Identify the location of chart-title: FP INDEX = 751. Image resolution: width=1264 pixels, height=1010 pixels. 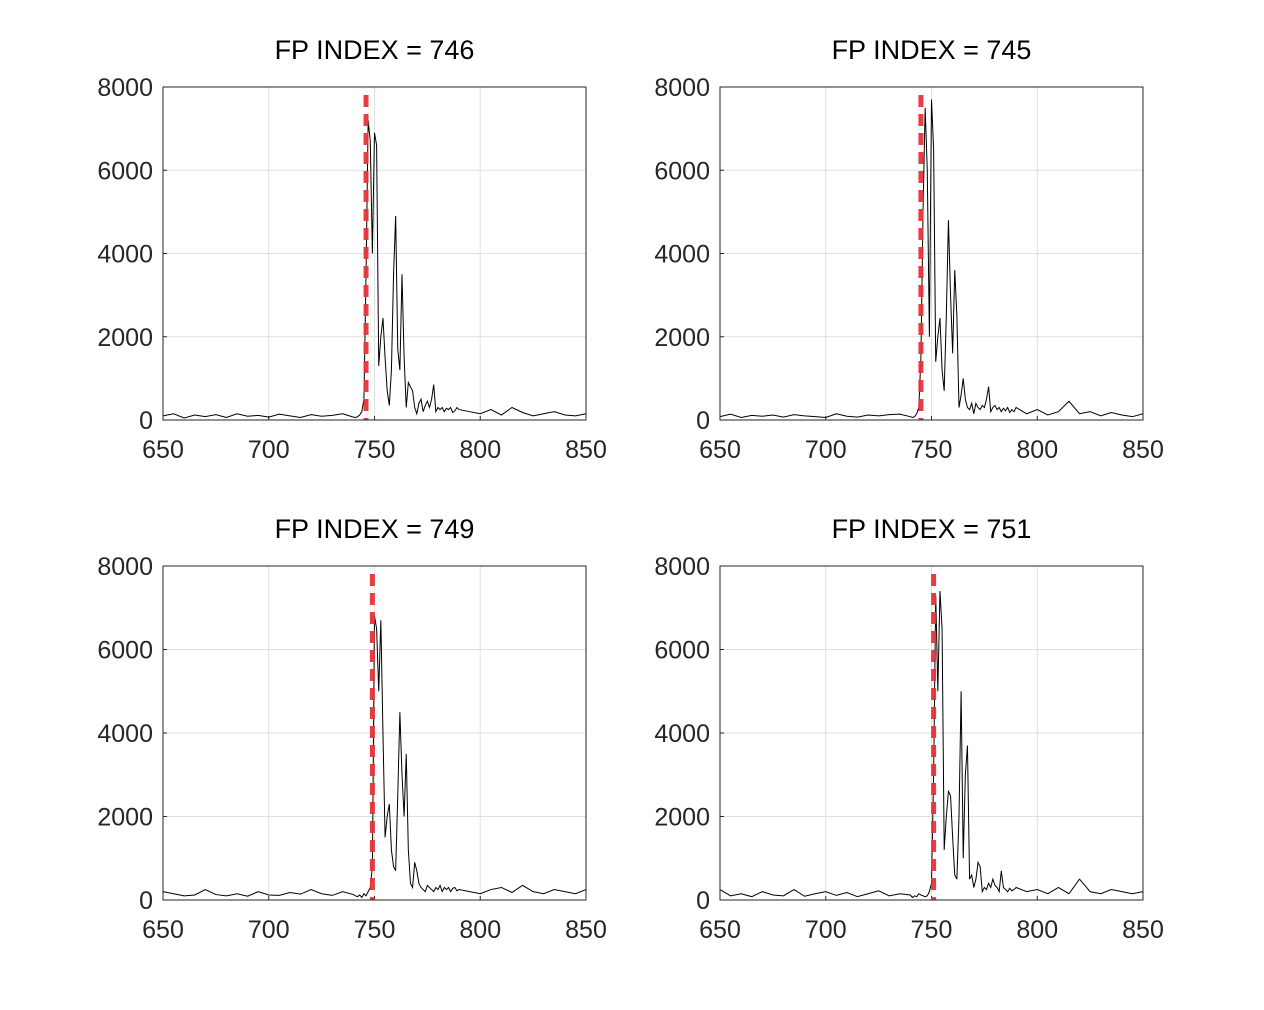
(932, 529).